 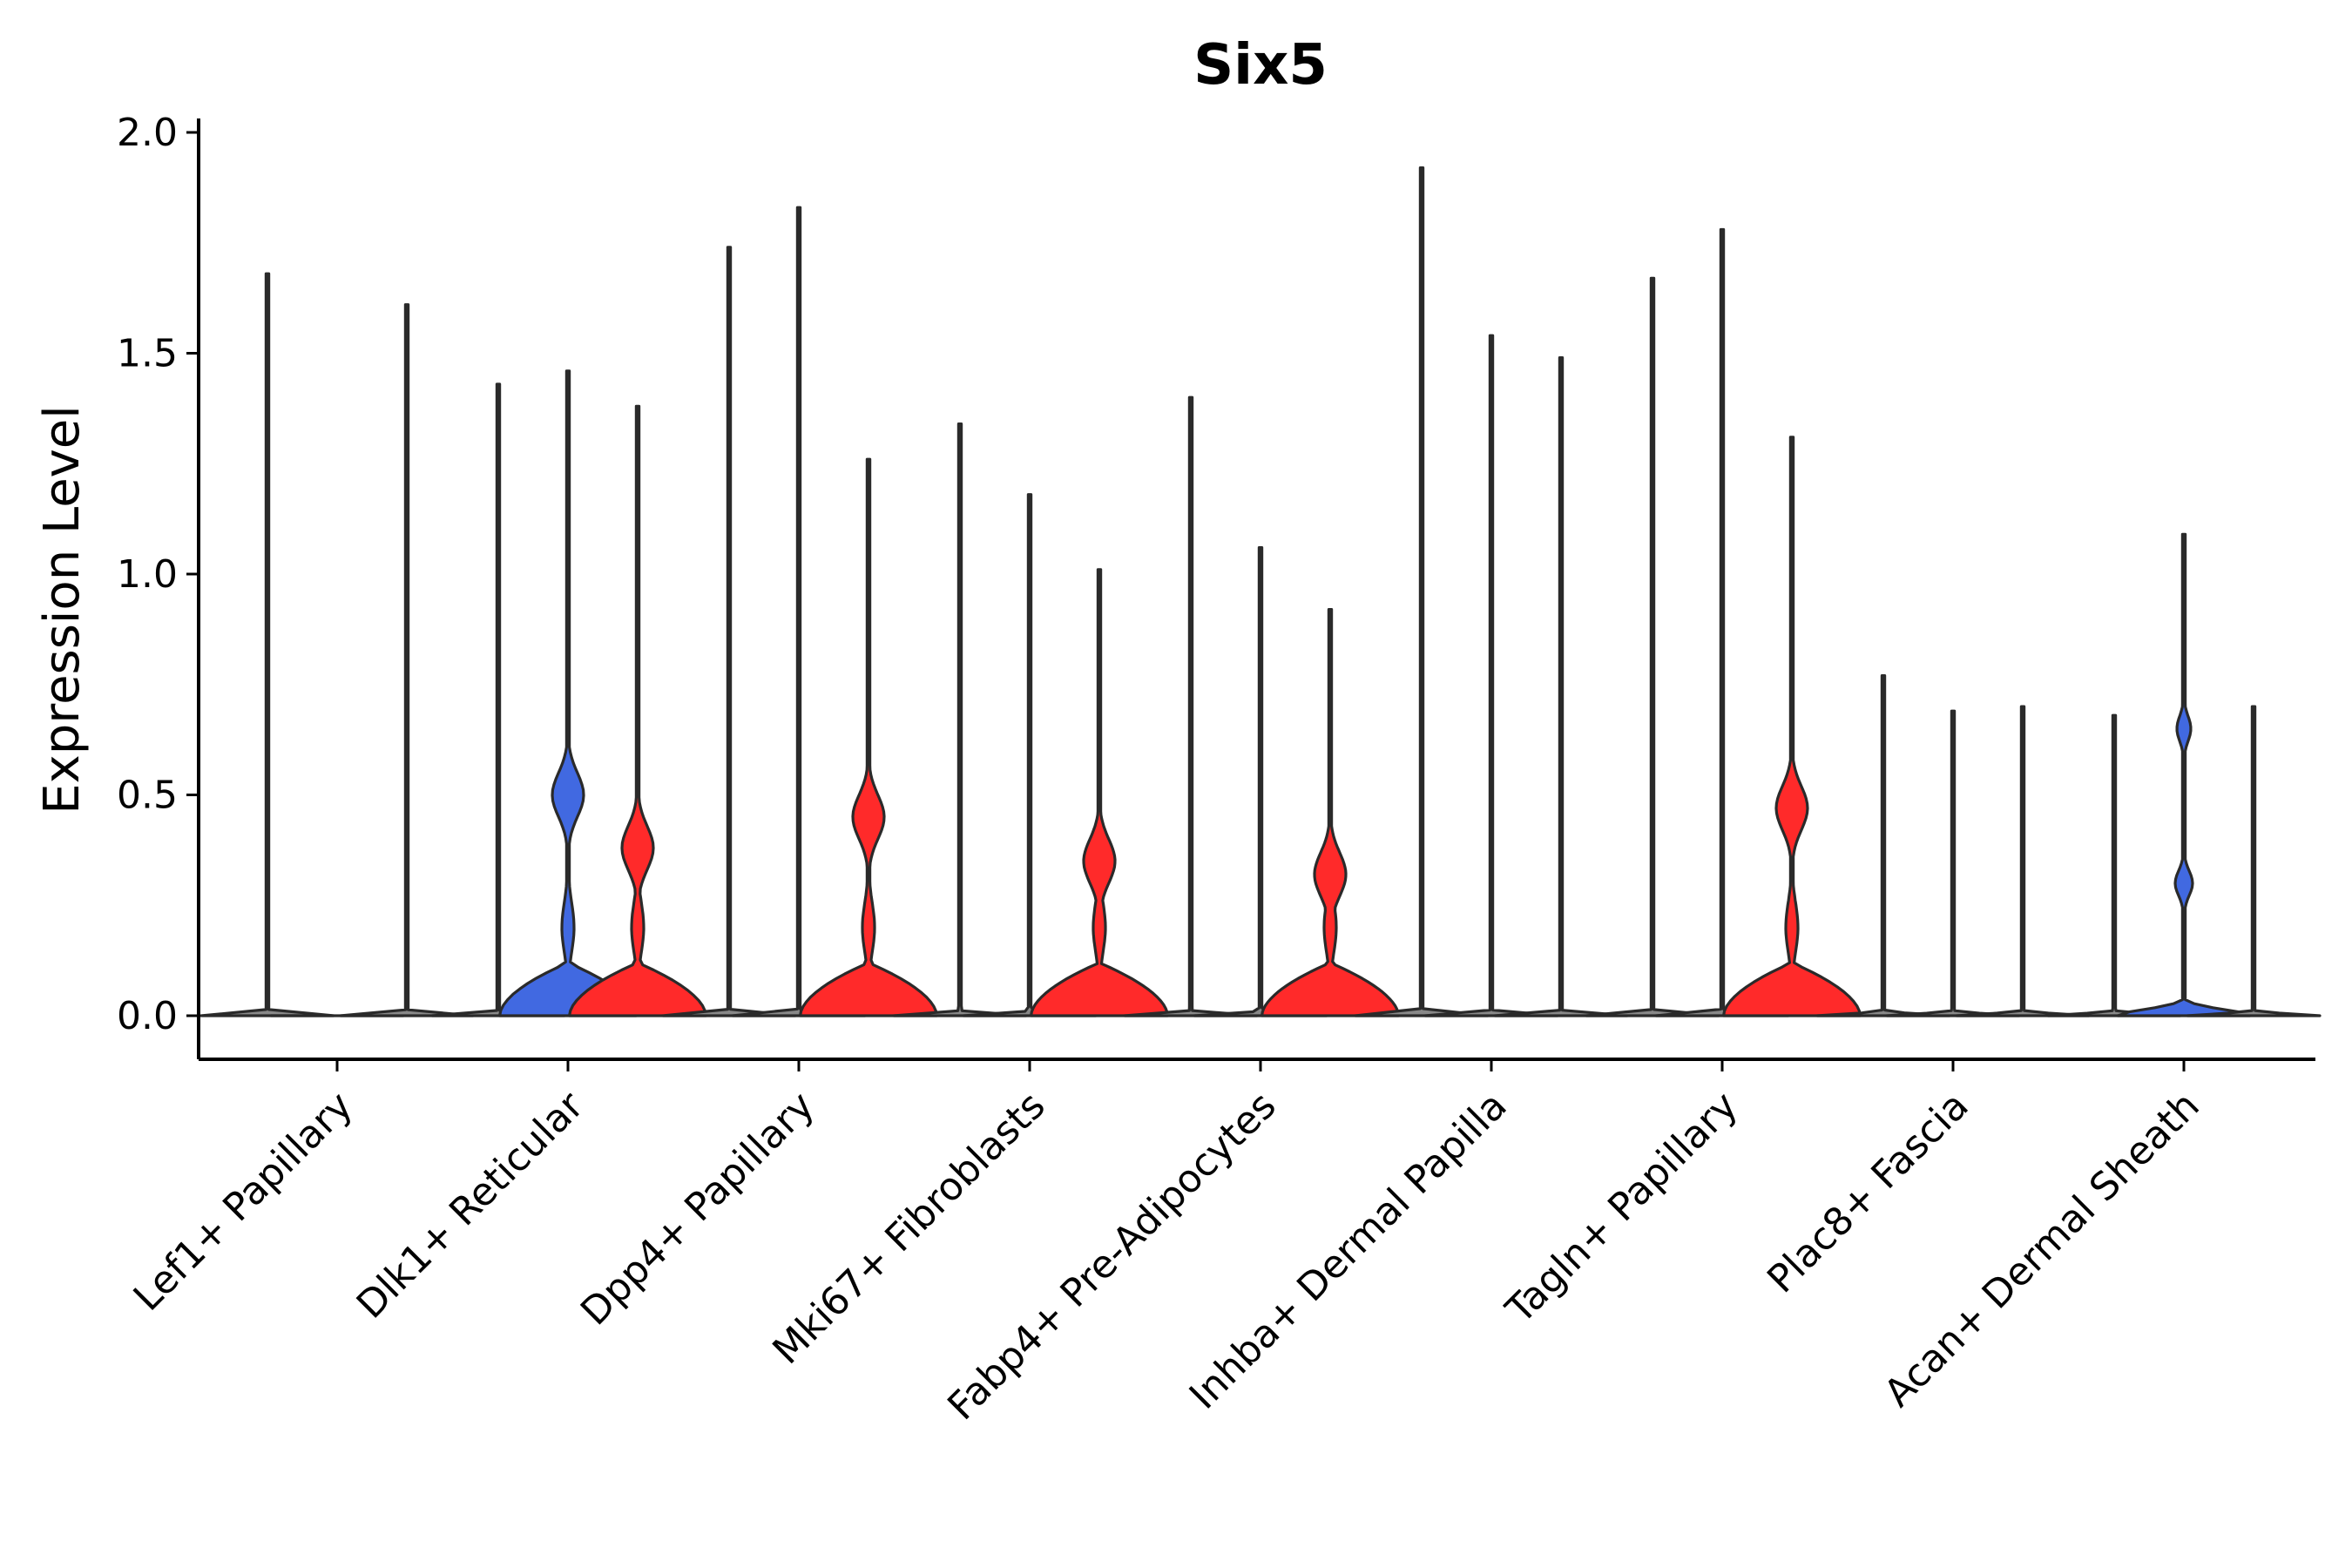 I want to click on x-tick-label: Lef1+ Papillary, so click(x=243, y=1202).